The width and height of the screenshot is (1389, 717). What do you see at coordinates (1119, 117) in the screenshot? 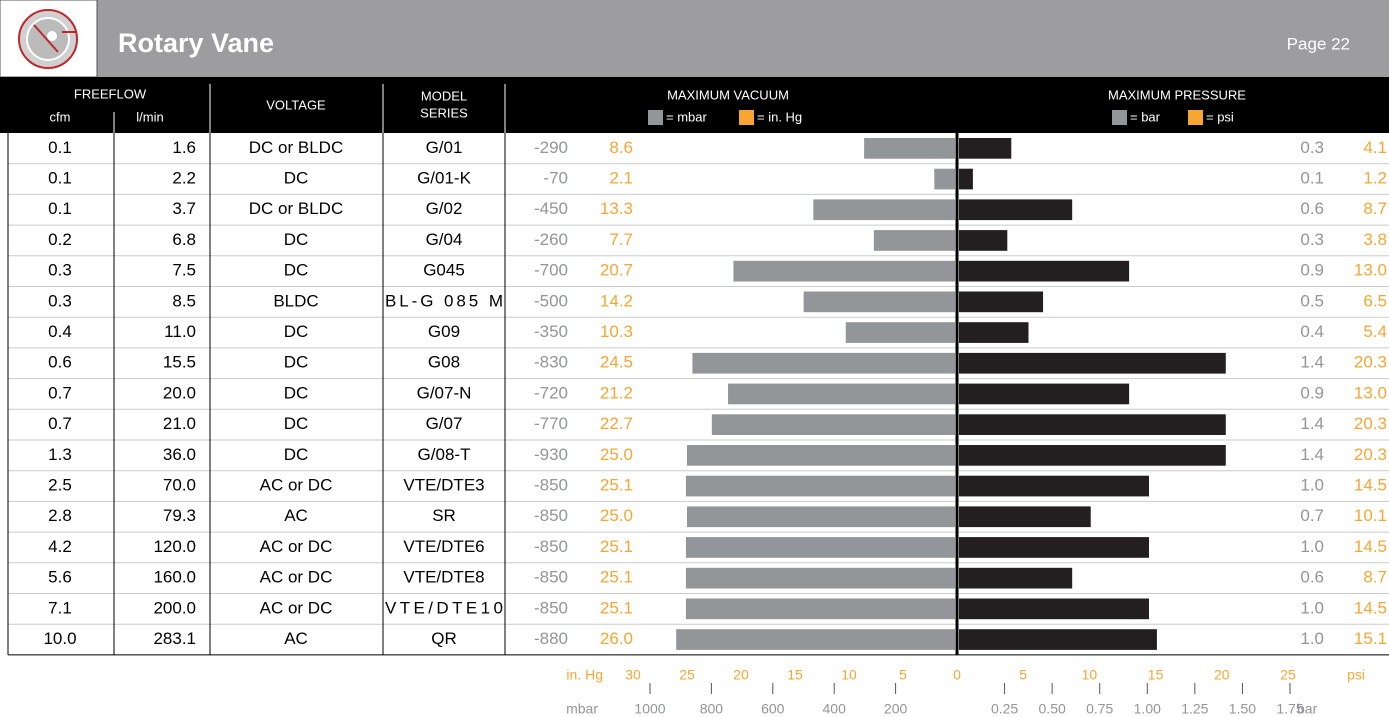
I see `legend-swatch` at bounding box center [1119, 117].